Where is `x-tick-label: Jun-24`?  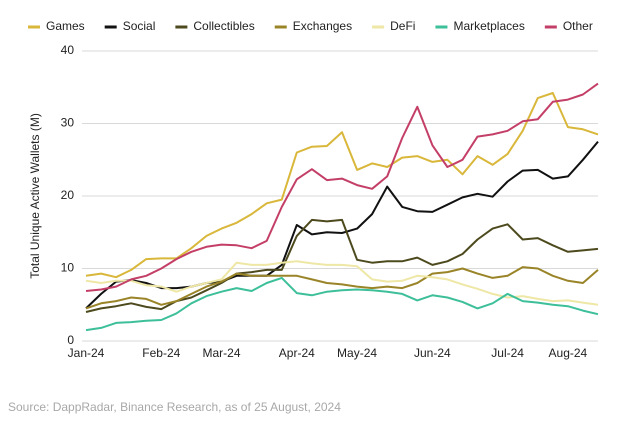 x-tick-label: Jun-24 is located at coordinates (432, 353).